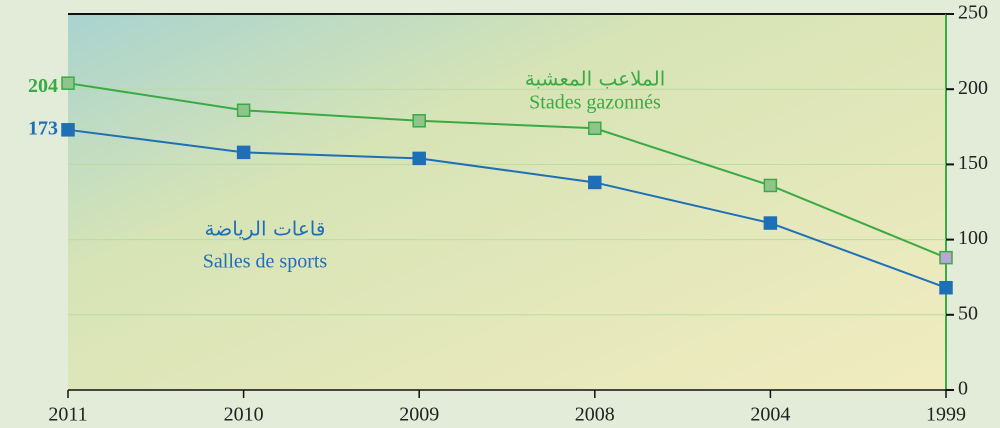 The width and height of the screenshot is (1000, 428). I want to click on value-label: 173, so click(43, 128).